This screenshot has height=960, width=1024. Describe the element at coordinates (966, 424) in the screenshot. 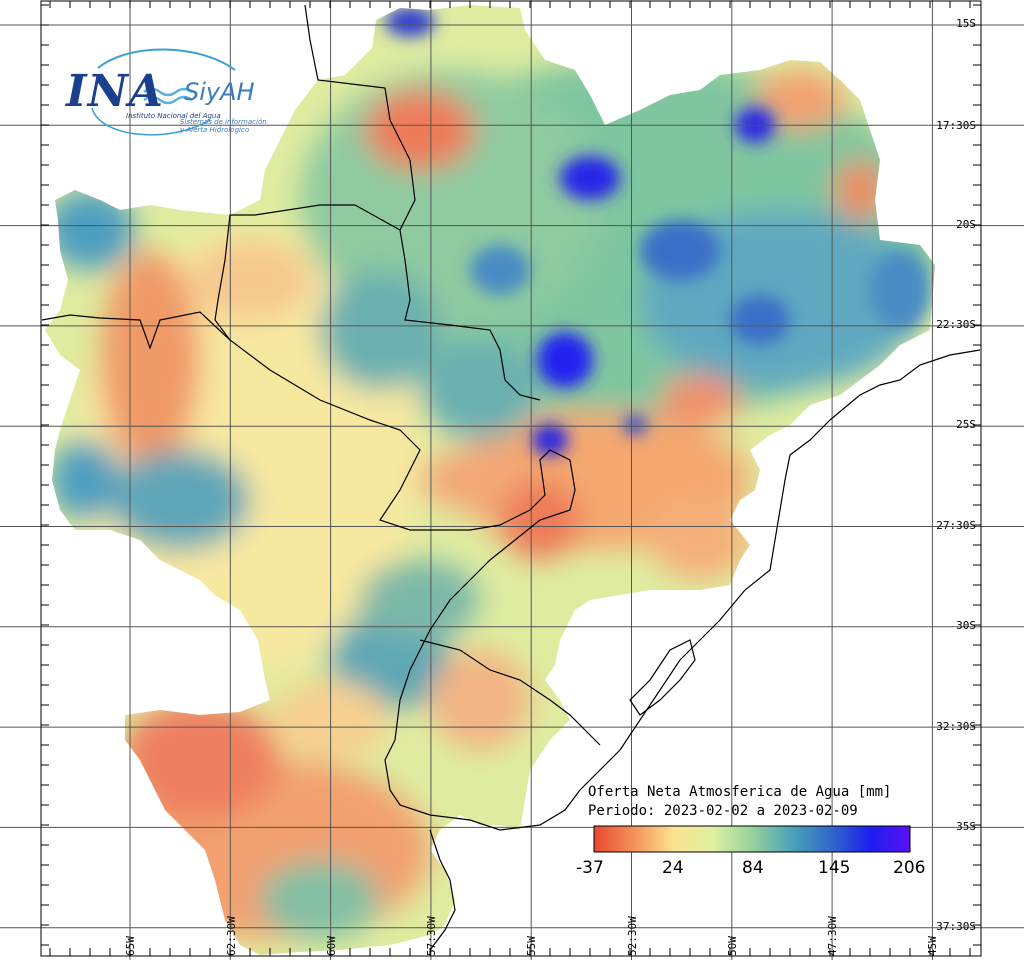

I see `lat-label-4: 25S` at that location.